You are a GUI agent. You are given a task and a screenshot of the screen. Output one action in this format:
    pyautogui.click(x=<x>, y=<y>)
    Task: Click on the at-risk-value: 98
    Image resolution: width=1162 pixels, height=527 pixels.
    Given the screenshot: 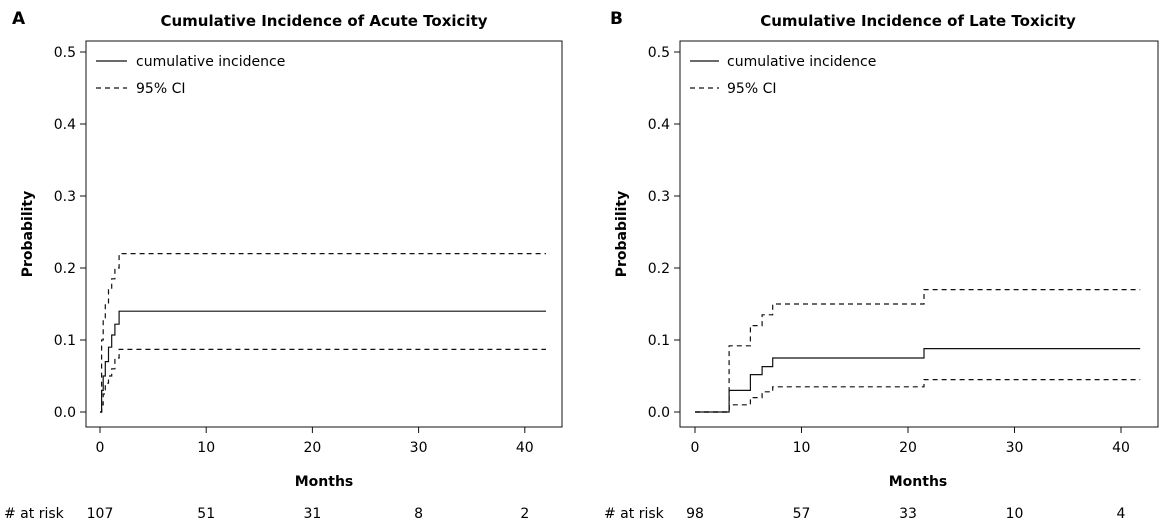 What is the action you would take?
    pyautogui.click(x=695, y=514)
    